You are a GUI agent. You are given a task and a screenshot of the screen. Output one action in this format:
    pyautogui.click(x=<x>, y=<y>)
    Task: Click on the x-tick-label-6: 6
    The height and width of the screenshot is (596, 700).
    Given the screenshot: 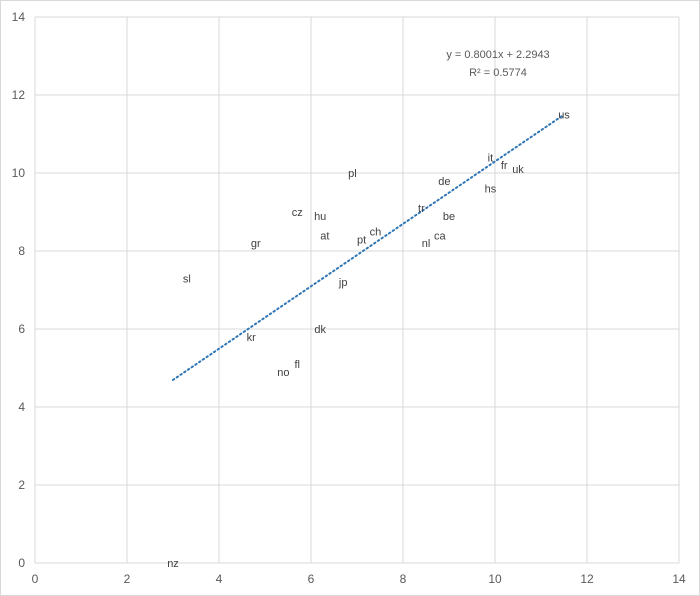 What is the action you would take?
    pyautogui.click(x=311, y=579)
    